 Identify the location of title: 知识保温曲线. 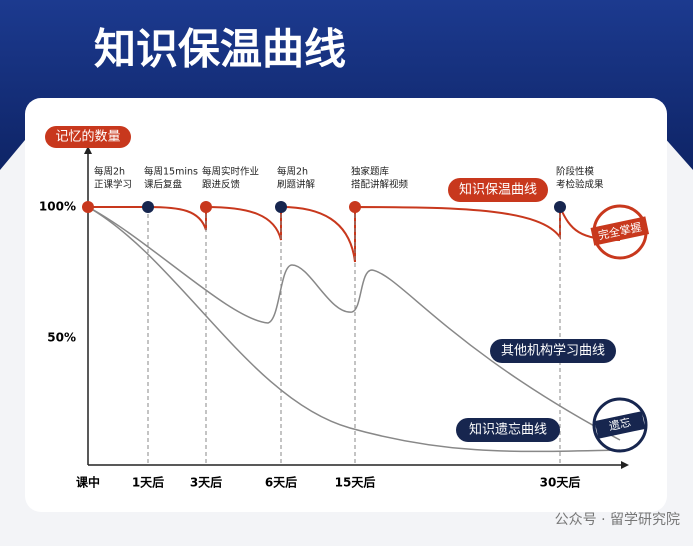
(220, 49).